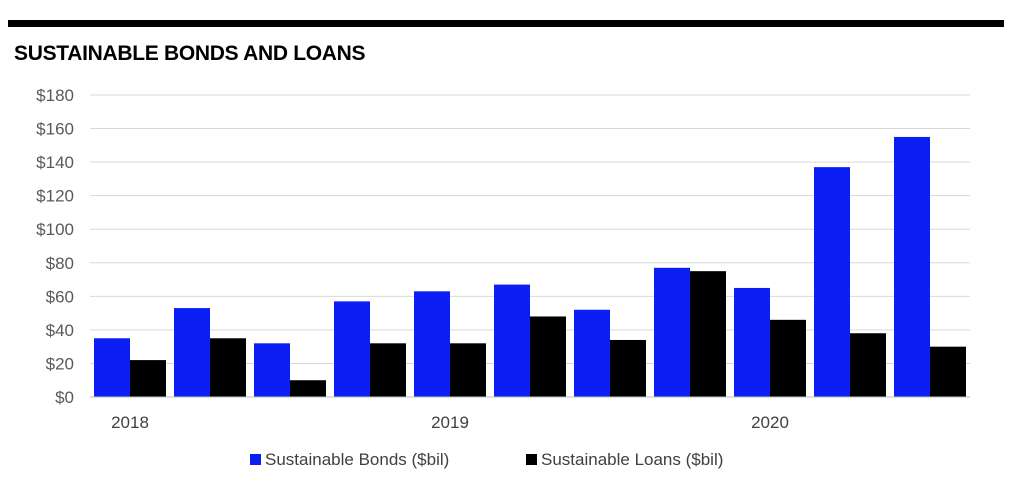 This screenshot has height=488, width=1019. Describe the element at coordinates (60, 363) in the screenshot. I see `y-tick-label: $20` at that location.